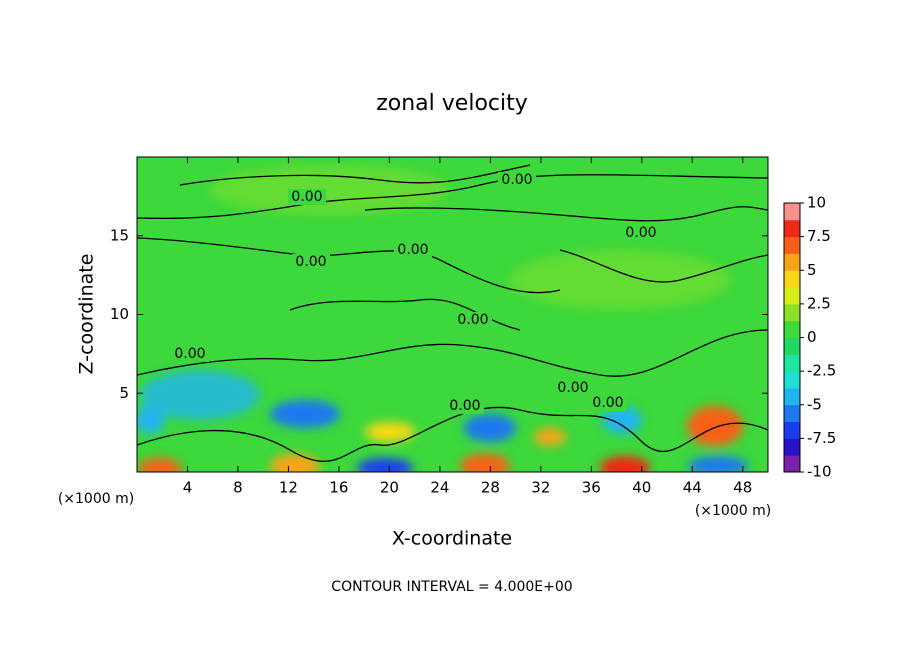  Describe the element at coordinates (540, 488) in the screenshot. I see `x-tick-label: 32` at that location.